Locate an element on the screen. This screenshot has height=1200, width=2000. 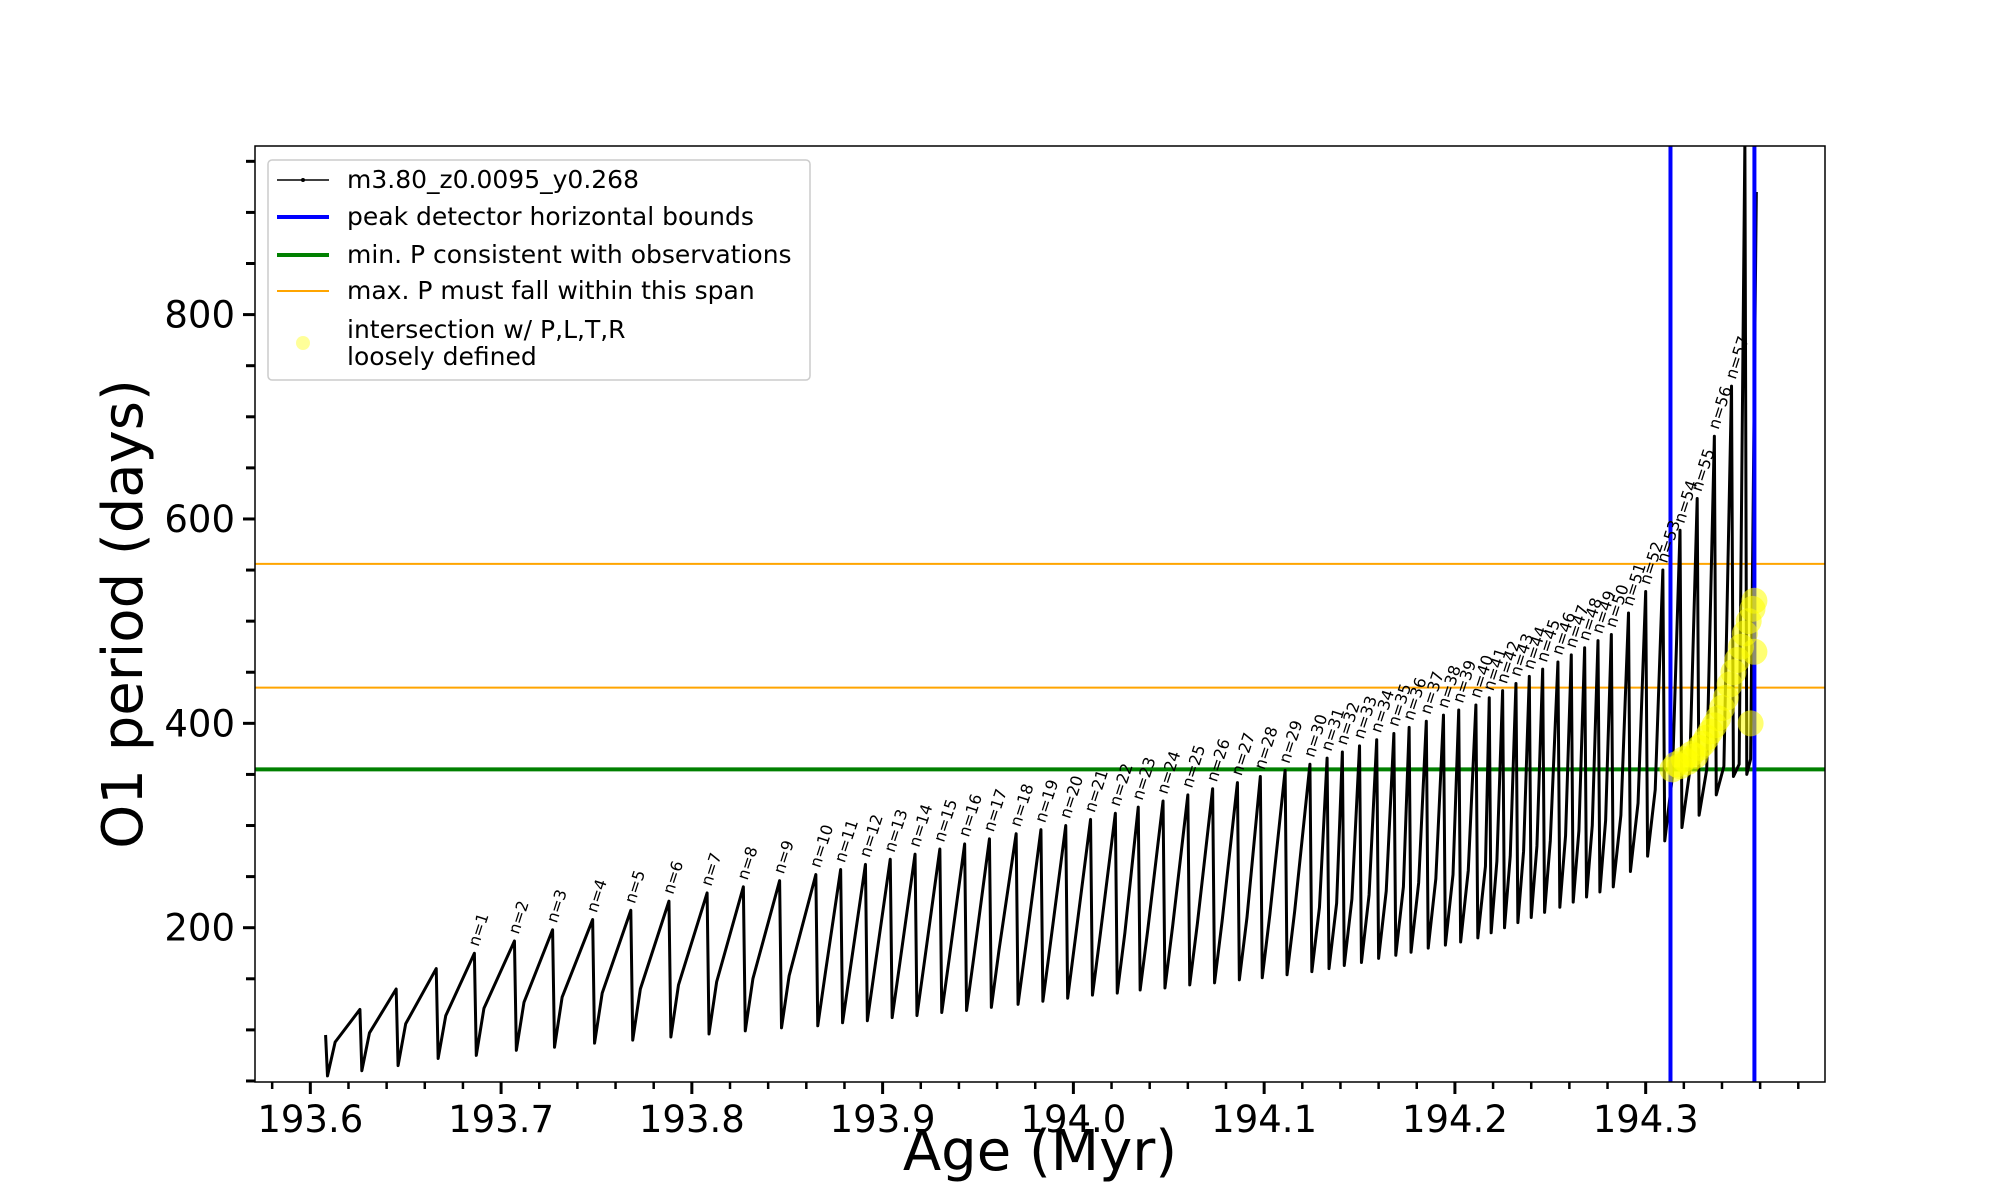
pulse-label: n=18 is located at coordinates (1022, 805).